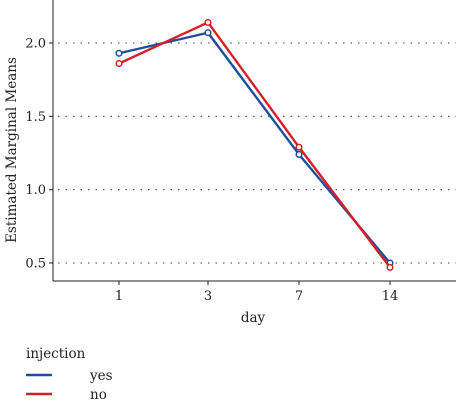 Image resolution: width=456 pixels, height=402 pixels. I want to click on y-tick-label: 2.0, so click(35, 44).